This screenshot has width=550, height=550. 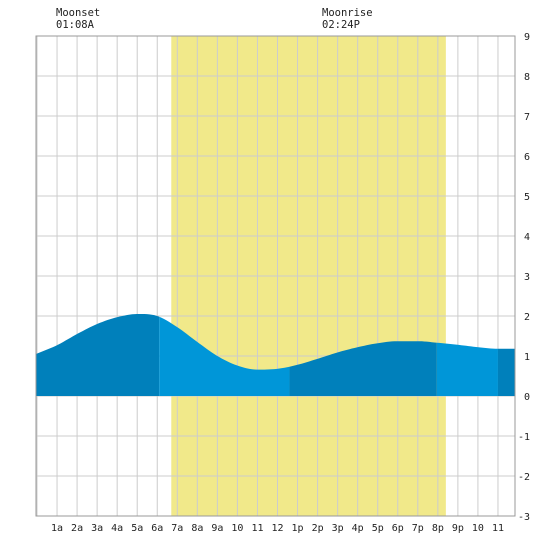 What do you see at coordinates (527, 357) in the screenshot?
I see `y-tick-label: 1` at bounding box center [527, 357].